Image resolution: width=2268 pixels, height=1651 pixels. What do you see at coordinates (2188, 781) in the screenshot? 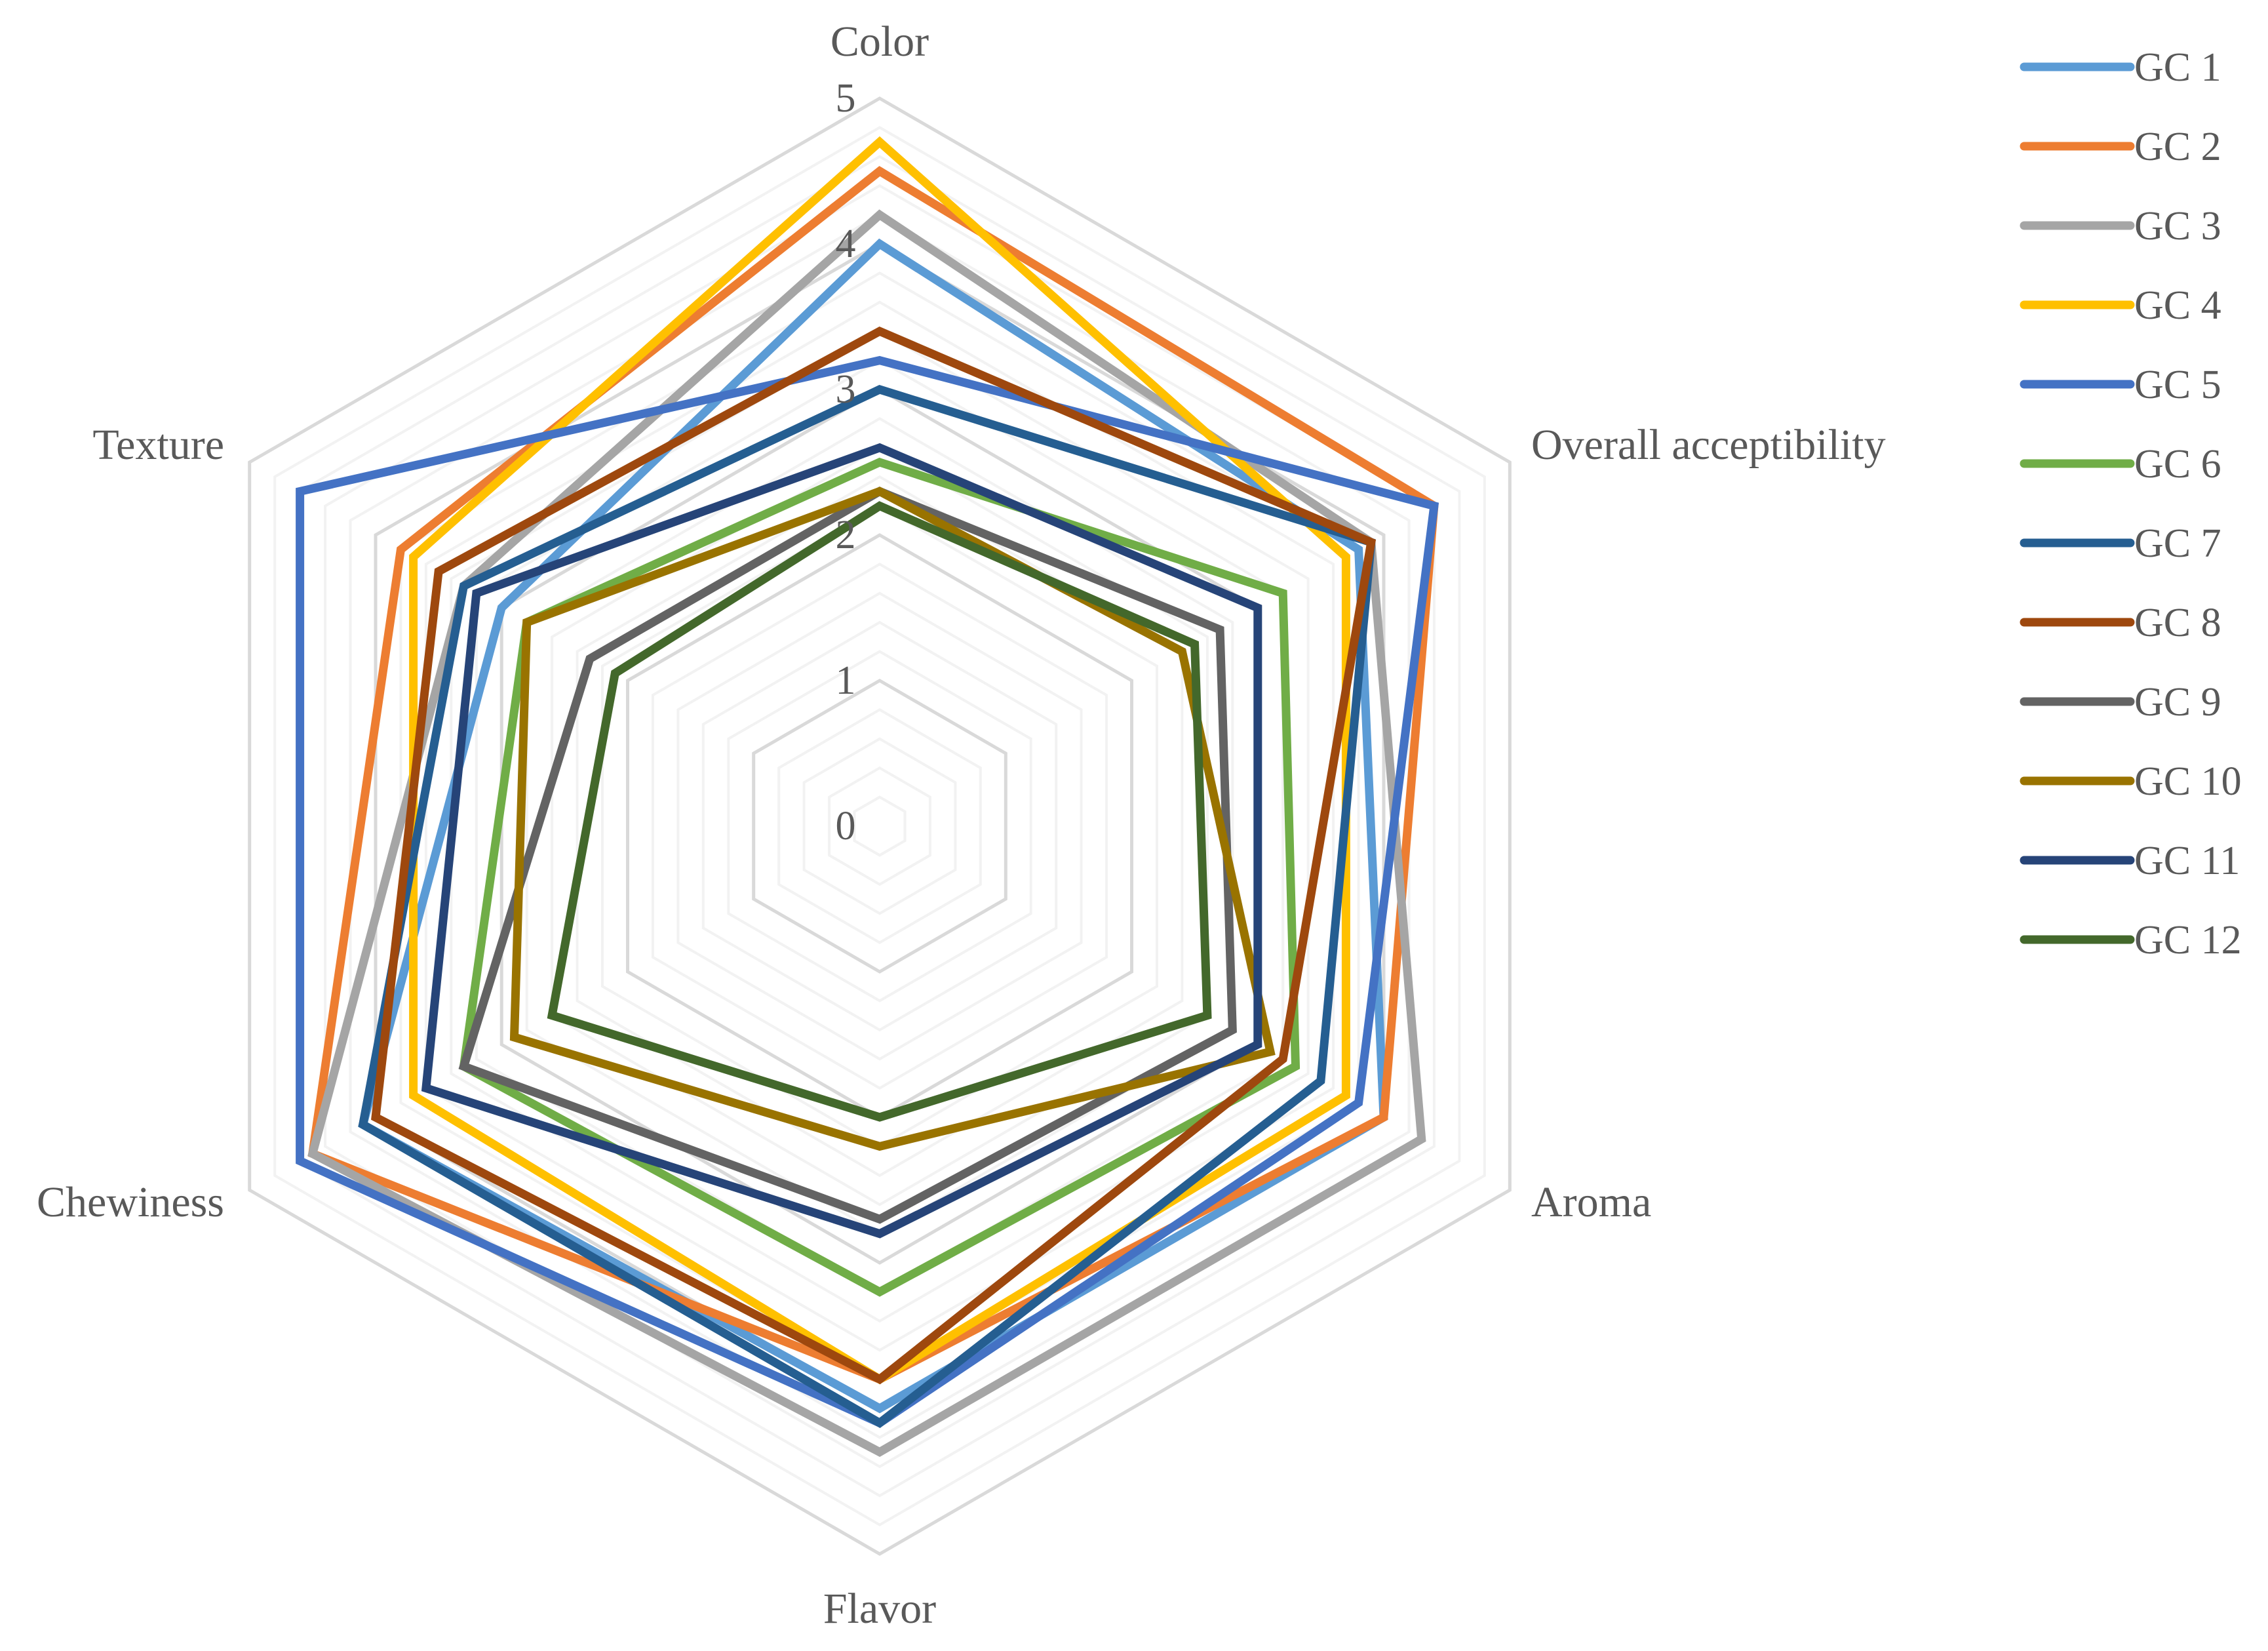
I see `legend-label-gc-10: GC 10` at bounding box center [2188, 781].